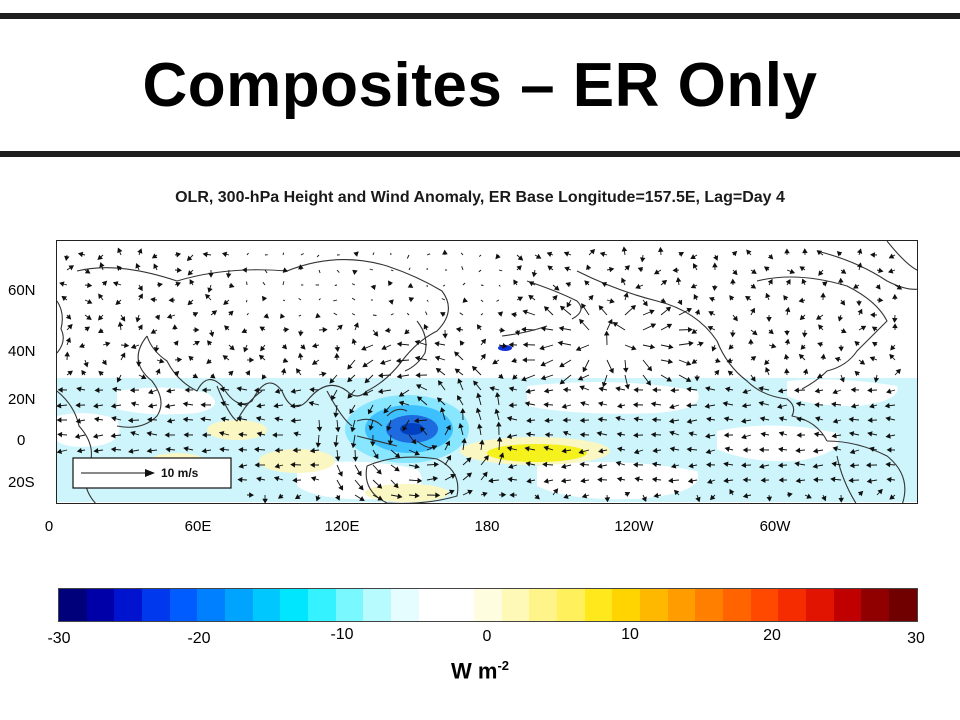 The image size is (960, 720). What do you see at coordinates (199, 638) in the screenshot?
I see `colorbar-tick-neg20: -20` at bounding box center [199, 638].